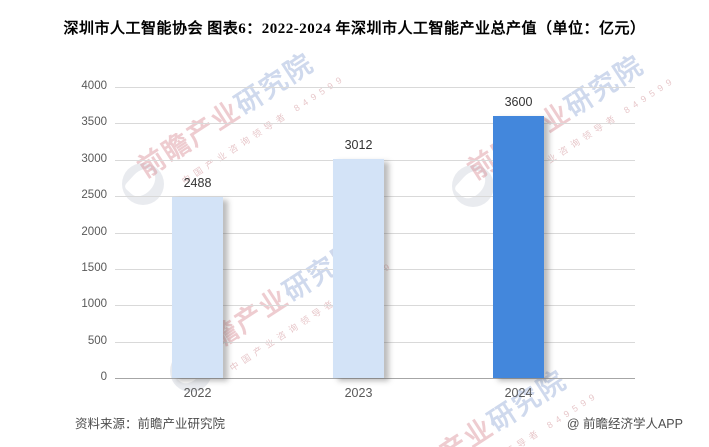 Image resolution: width=709 pixels, height=447 pixels. I want to click on bar-value-label: 3600, so click(518, 102).